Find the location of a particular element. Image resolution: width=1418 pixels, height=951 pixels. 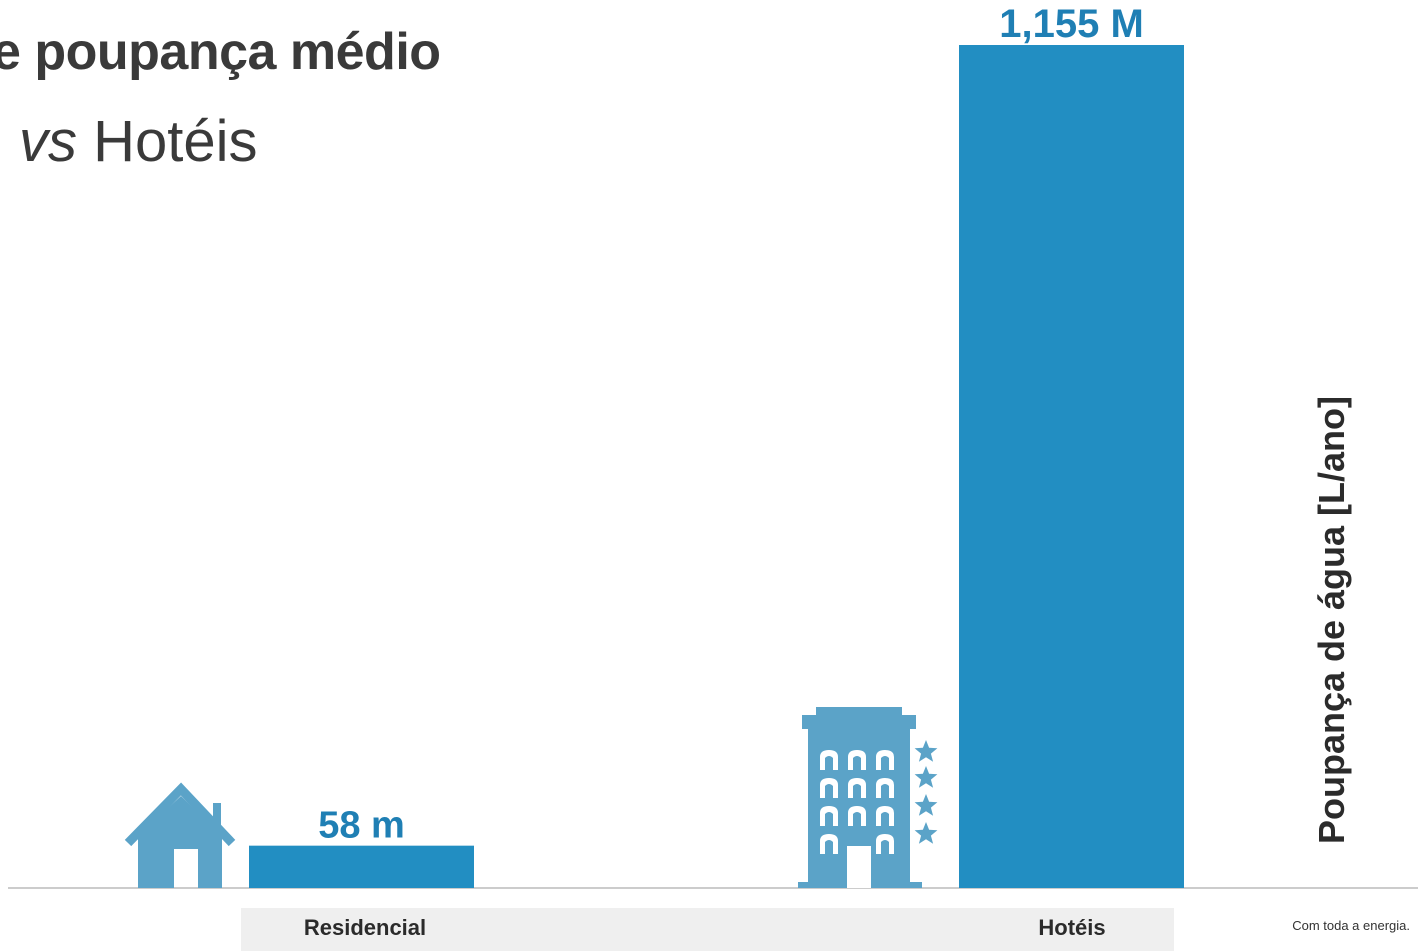

data-label-residencial: 58 m is located at coordinates (361, 826).